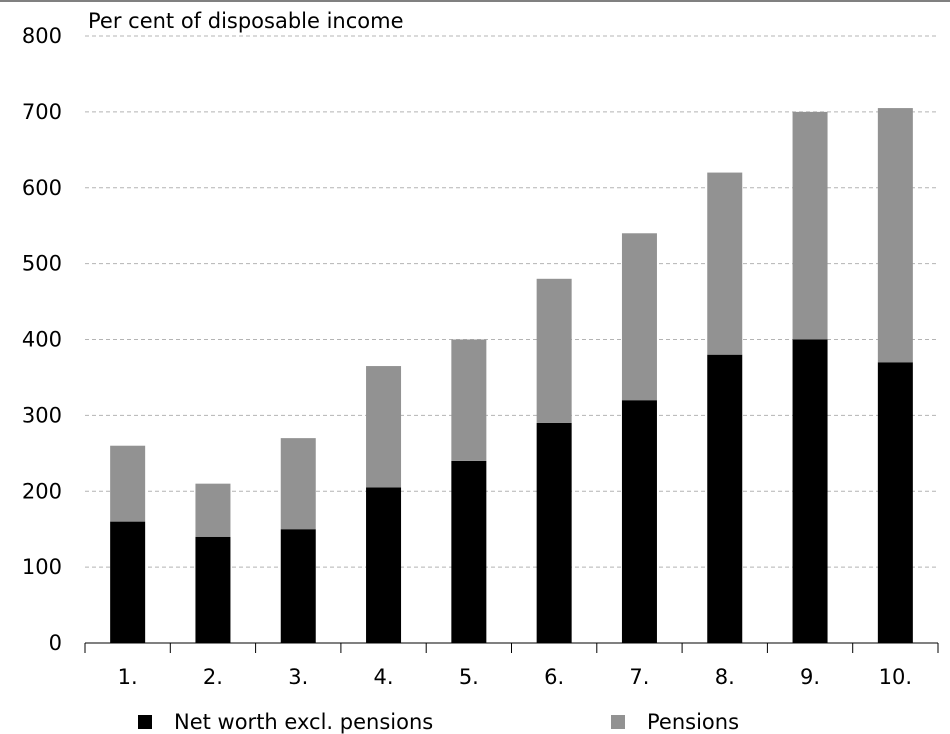 Image resolution: width=950 pixels, height=734 pixels. Describe the element at coordinates (554, 677) in the screenshot. I see `x-tick-label: 6.` at that location.